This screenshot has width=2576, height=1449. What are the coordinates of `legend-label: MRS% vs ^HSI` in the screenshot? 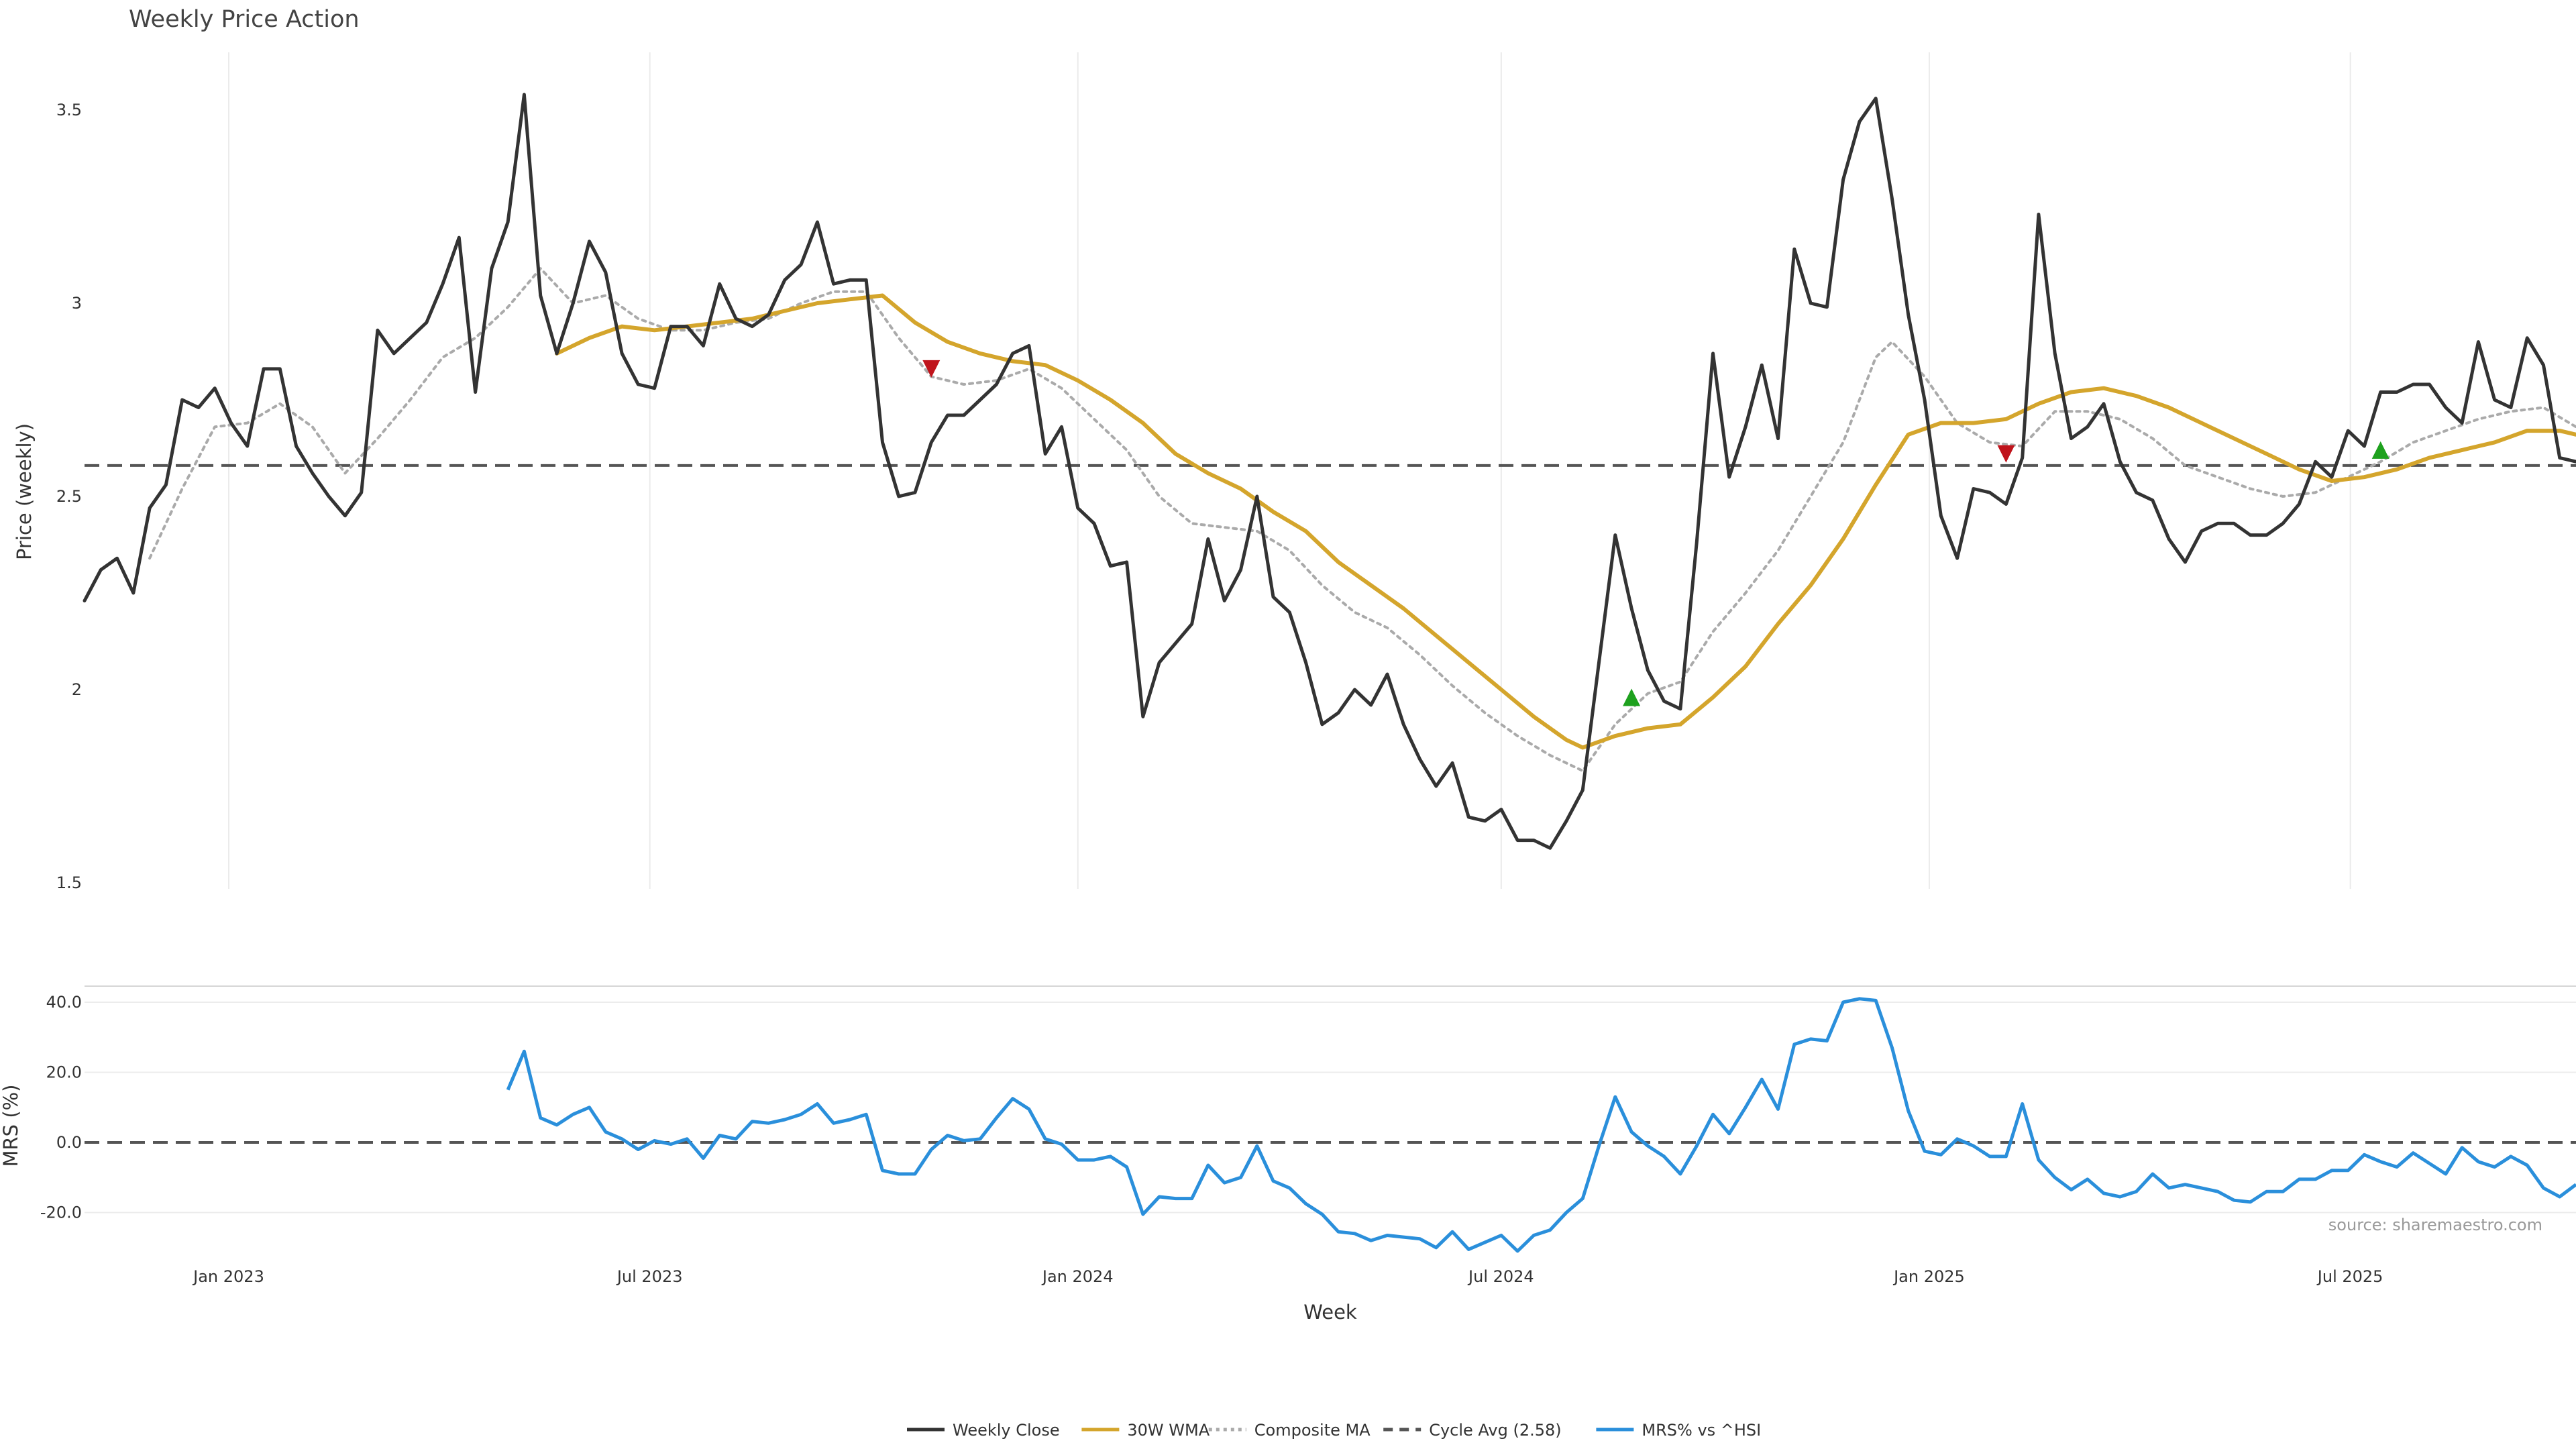 It's located at (1701, 1430).